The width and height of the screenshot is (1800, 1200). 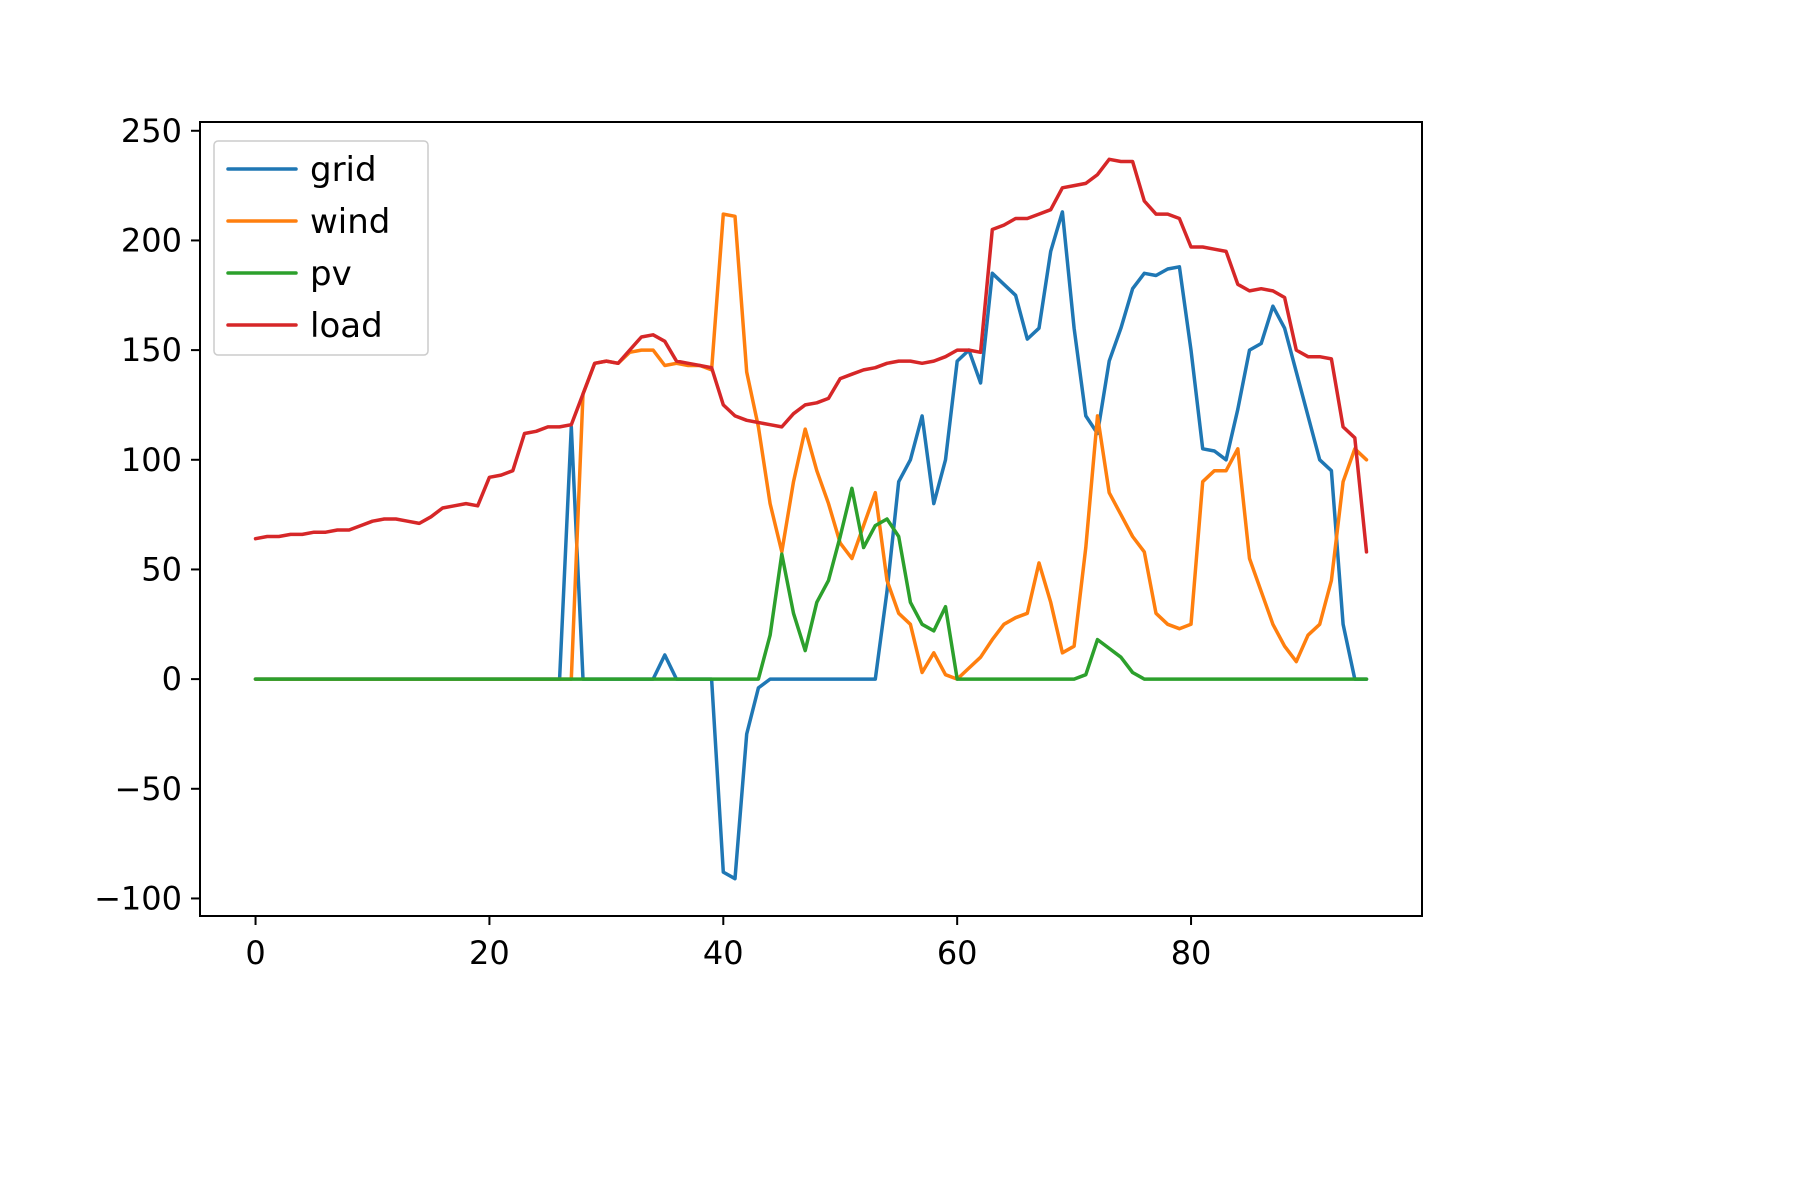 I want to click on x-tick-label: 60, so click(x=957, y=953).